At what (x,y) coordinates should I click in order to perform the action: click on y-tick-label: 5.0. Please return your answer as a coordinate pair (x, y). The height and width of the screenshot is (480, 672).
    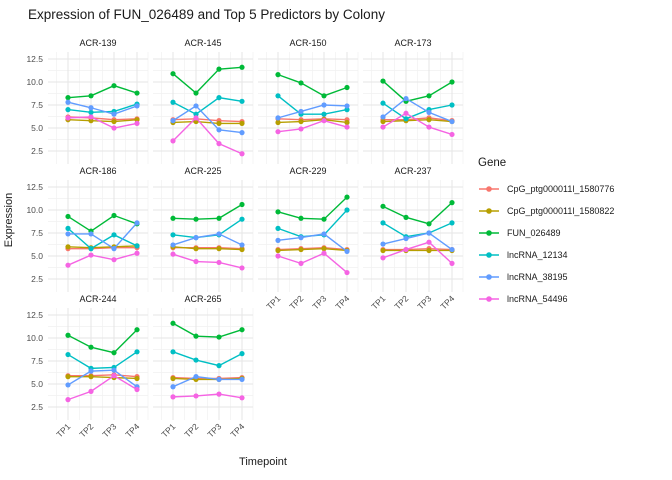
    Looking at the image, I should click on (37, 256).